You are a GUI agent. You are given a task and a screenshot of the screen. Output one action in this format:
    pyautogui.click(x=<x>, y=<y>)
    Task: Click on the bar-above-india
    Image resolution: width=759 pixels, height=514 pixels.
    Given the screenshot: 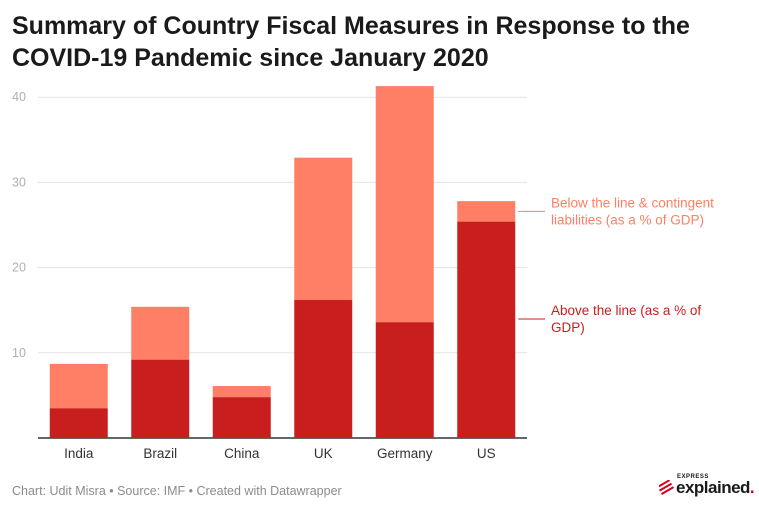 What is the action you would take?
    pyautogui.click(x=78, y=423)
    